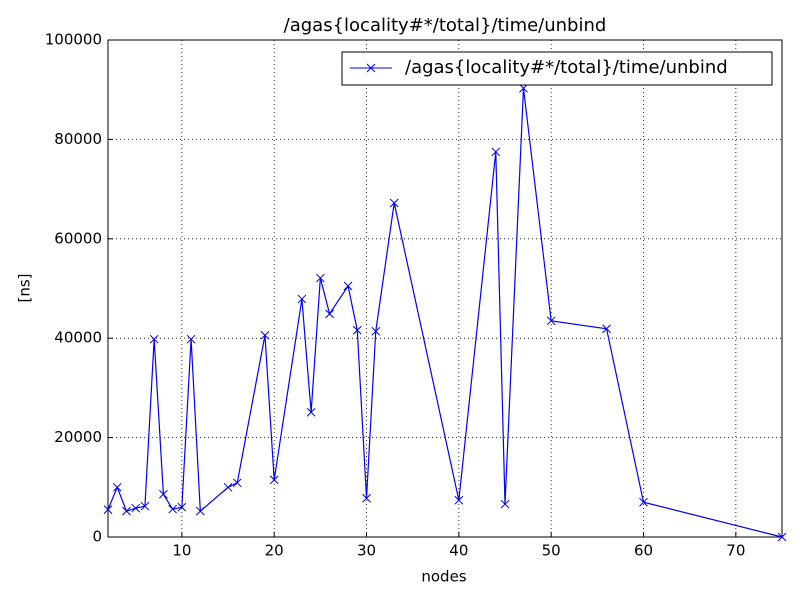  I want to click on y-tick-label: 20000, so click(78, 437).